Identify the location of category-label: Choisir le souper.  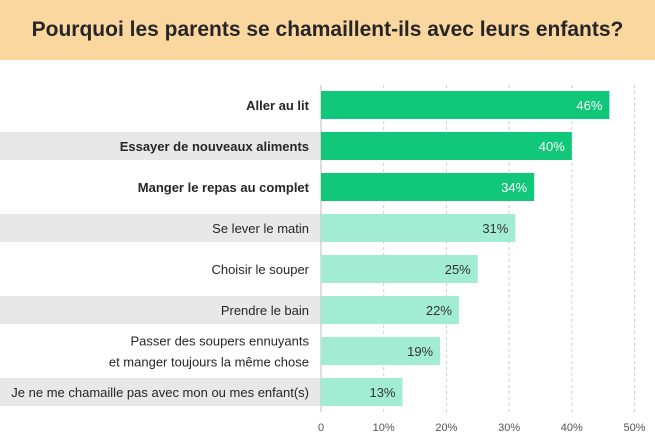
(260, 269).